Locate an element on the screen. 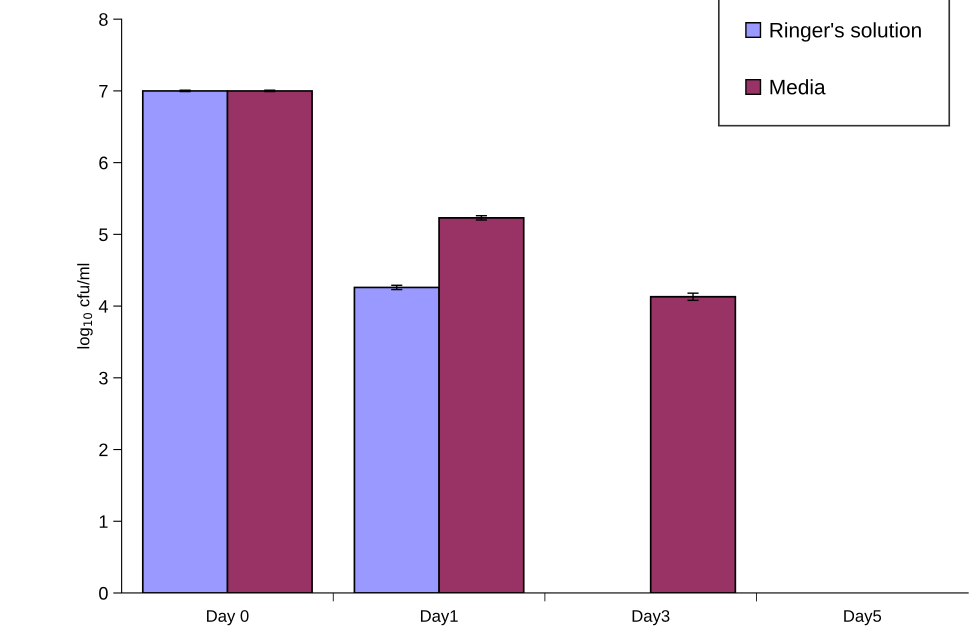 This screenshot has height=639, width=973. x-tick-label: Day5 is located at coordinates (863, 618).